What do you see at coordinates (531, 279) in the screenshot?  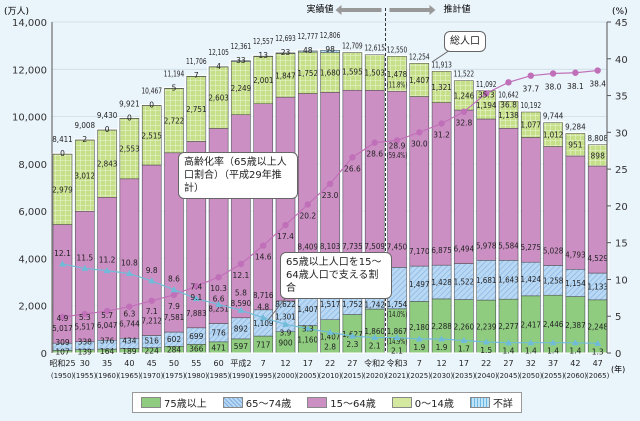 I see `segment-label: 1,424` at bounding box center [531, 279].